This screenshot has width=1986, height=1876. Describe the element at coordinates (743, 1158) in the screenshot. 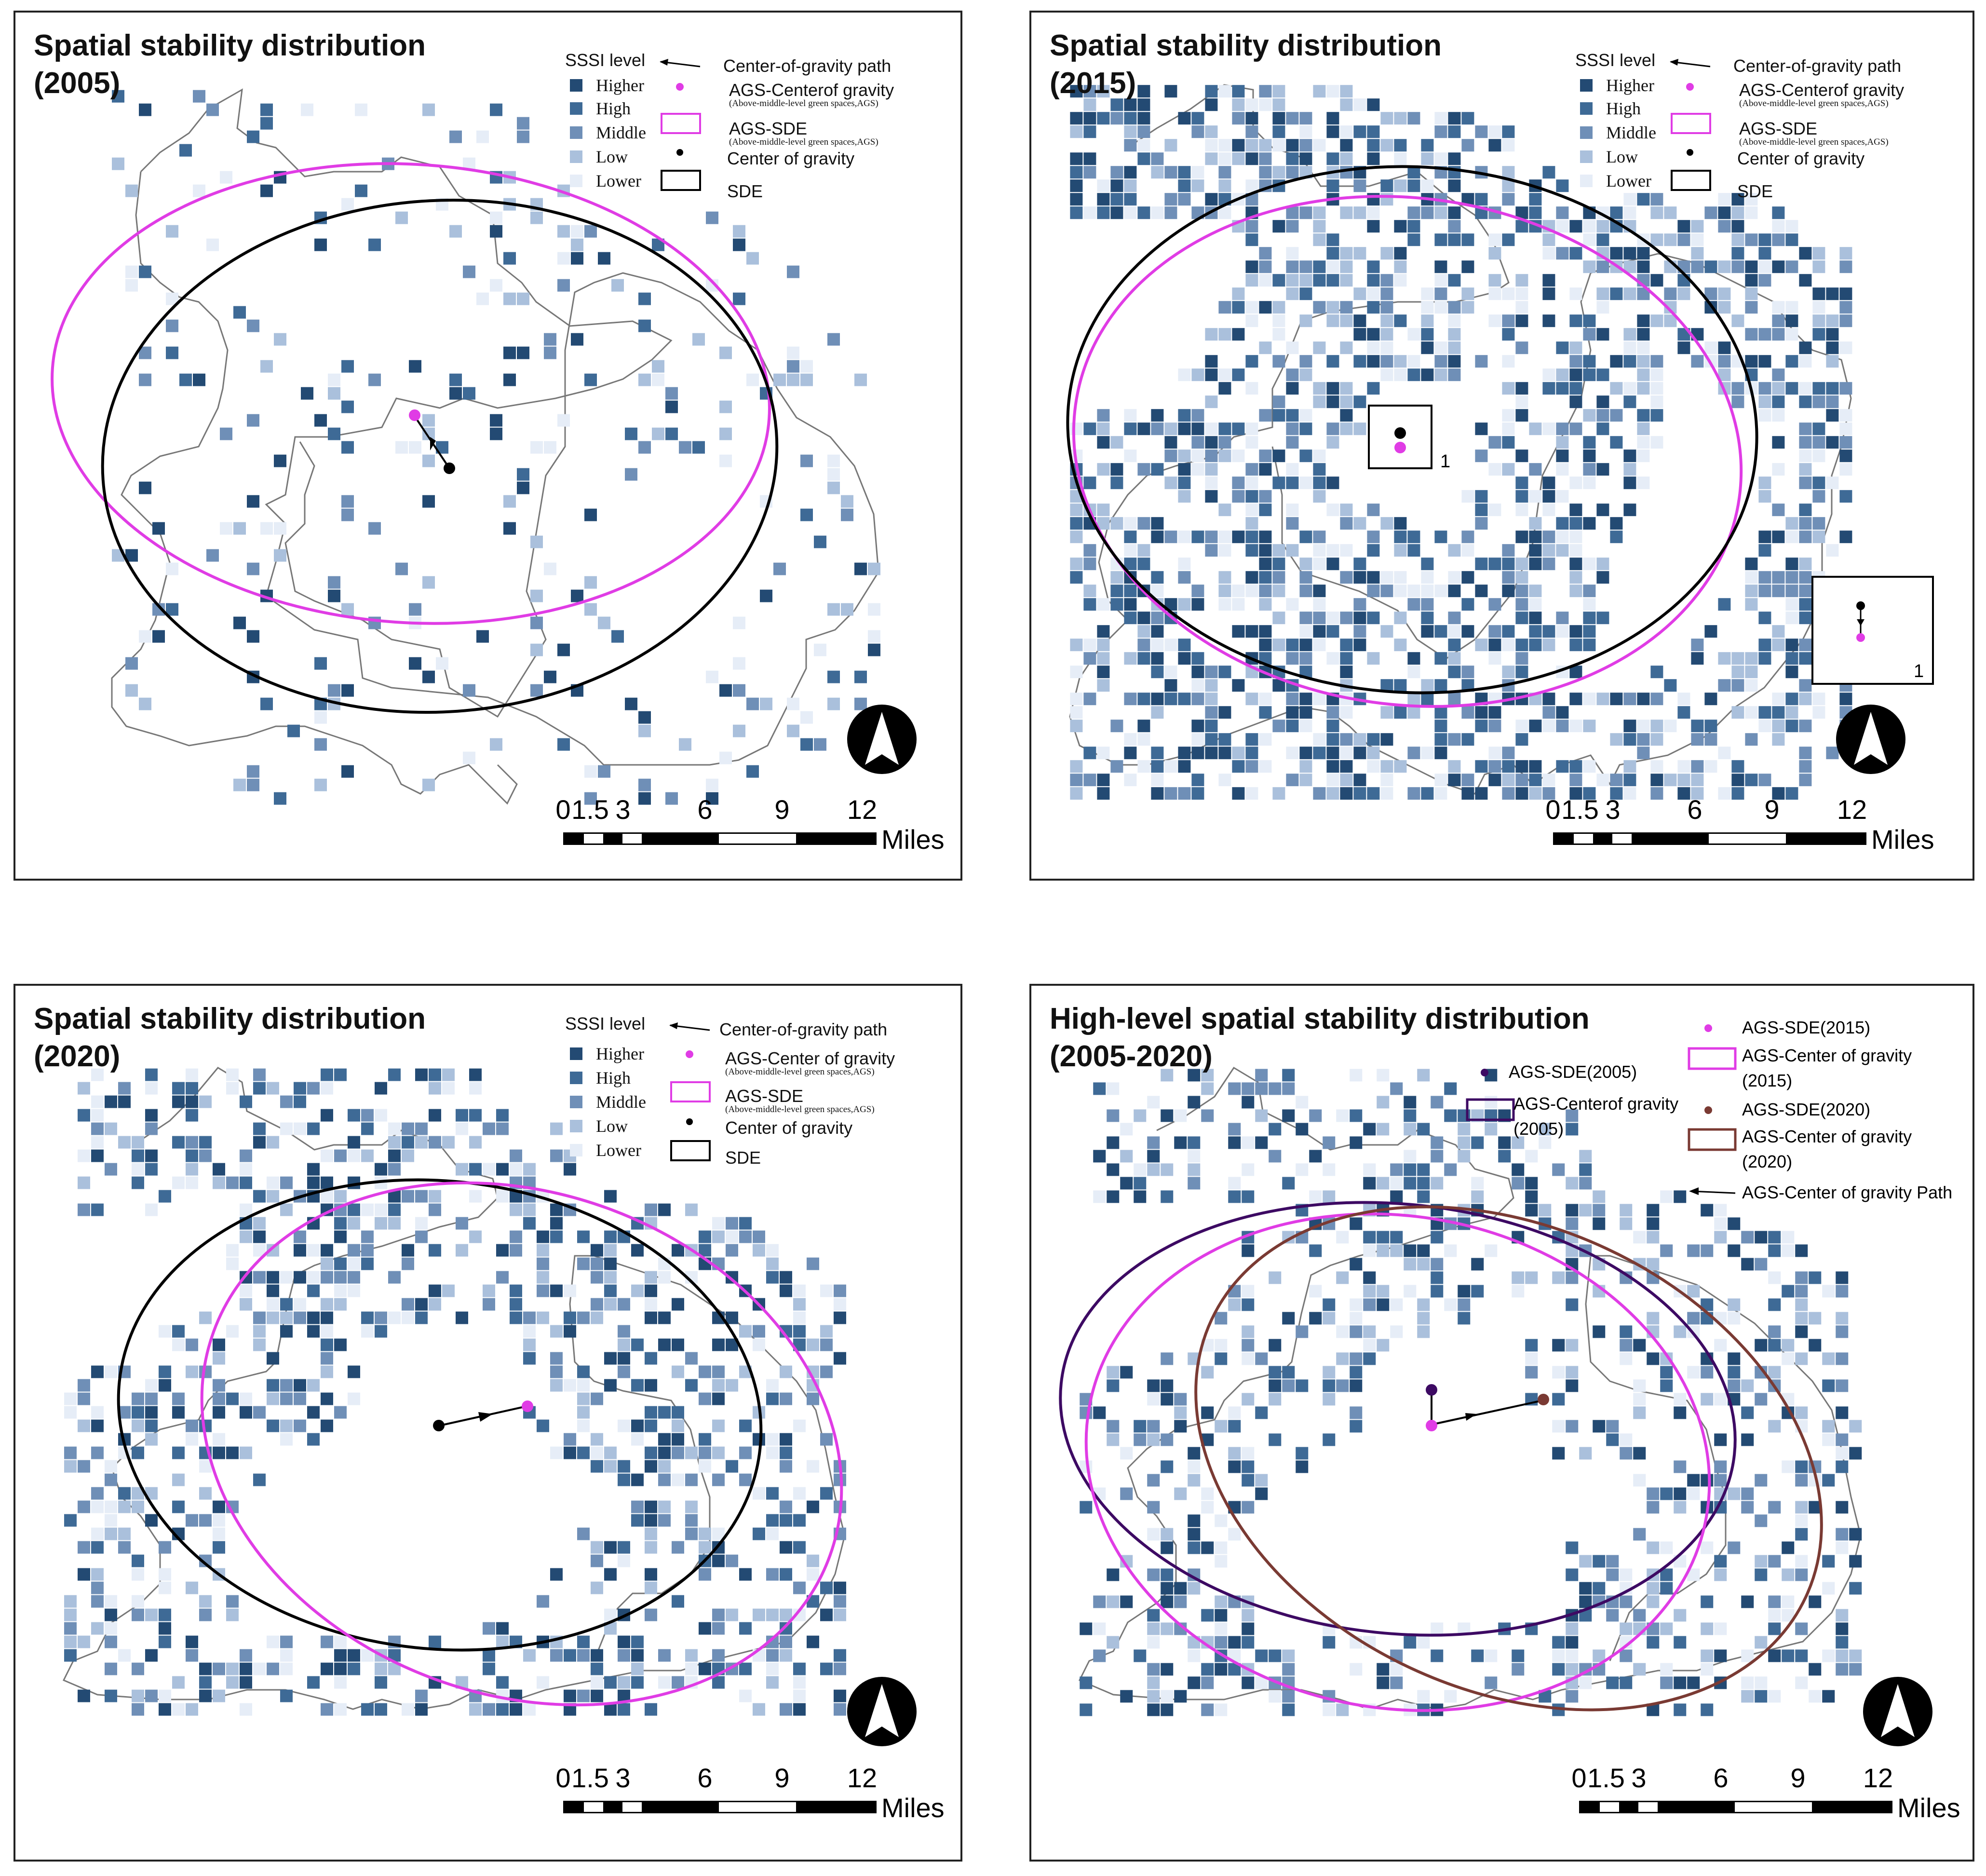

I see `sde-legend-label: SDE` at that location.